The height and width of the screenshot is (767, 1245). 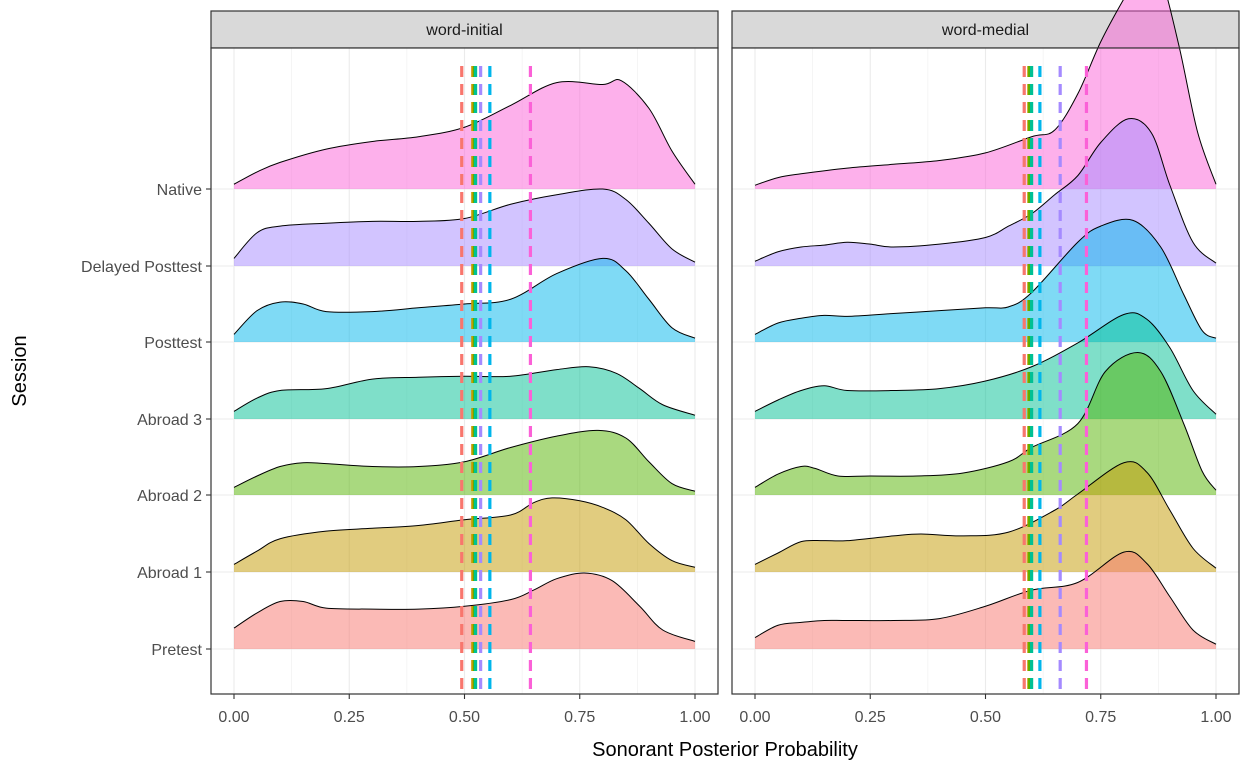 I want to click on y-tick-label-abroad-1: Abroad 1, so click(x=169, y=573).